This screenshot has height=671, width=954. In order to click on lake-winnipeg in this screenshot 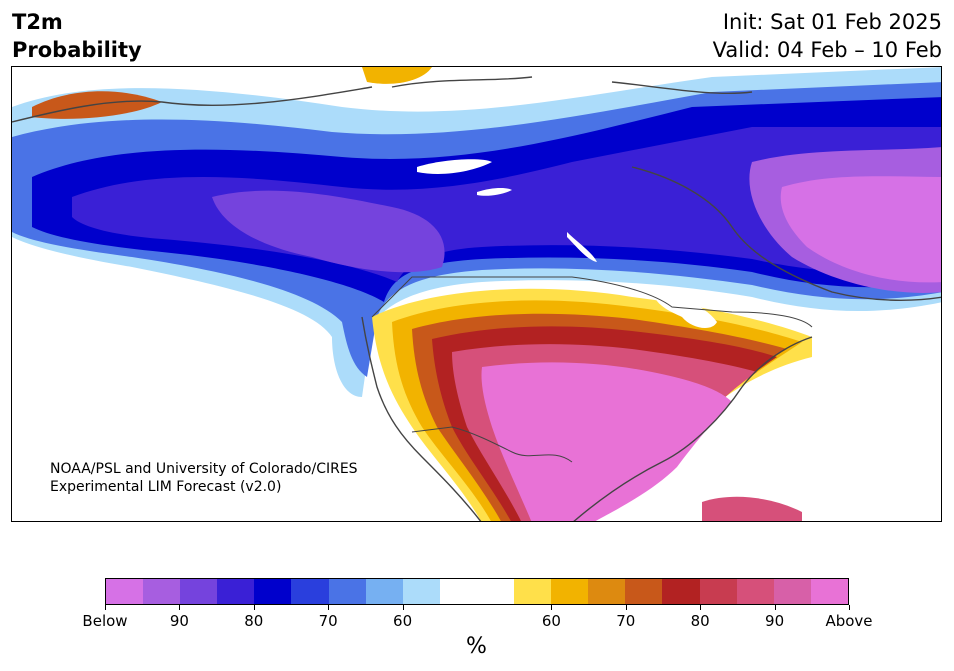, I will do `click(582, 247)`.